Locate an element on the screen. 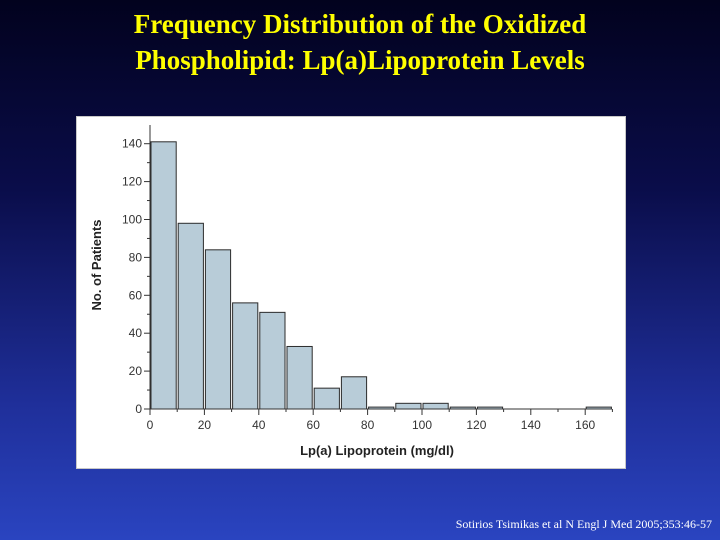  y-tick-label: 20 is located at coordinates (136, 371).